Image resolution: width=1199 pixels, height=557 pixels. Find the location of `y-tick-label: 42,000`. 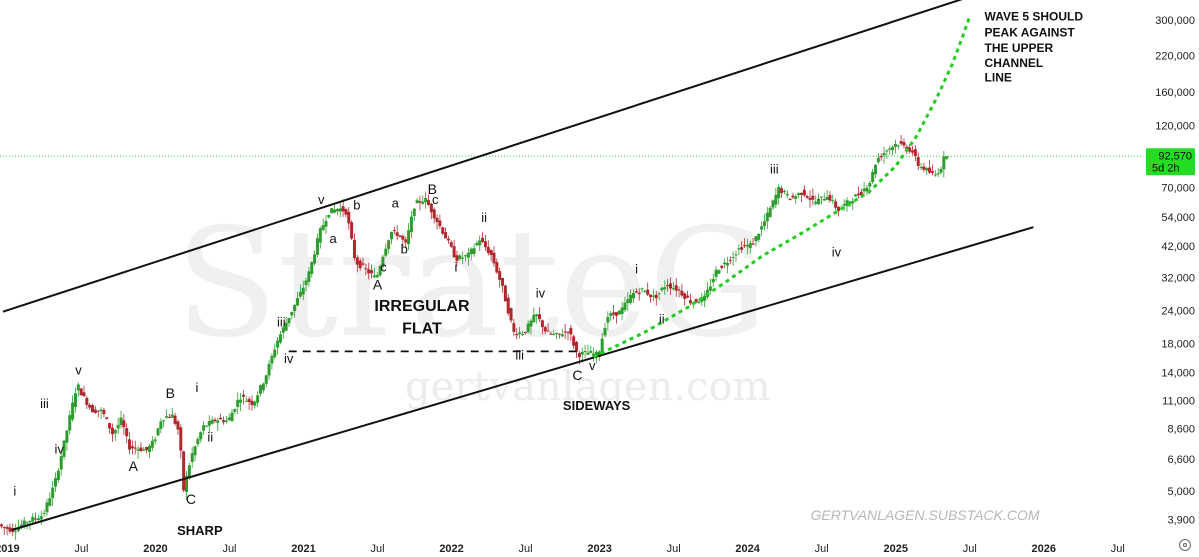

y-tick-label: 42,000 is located at coordinates (1178, 247).